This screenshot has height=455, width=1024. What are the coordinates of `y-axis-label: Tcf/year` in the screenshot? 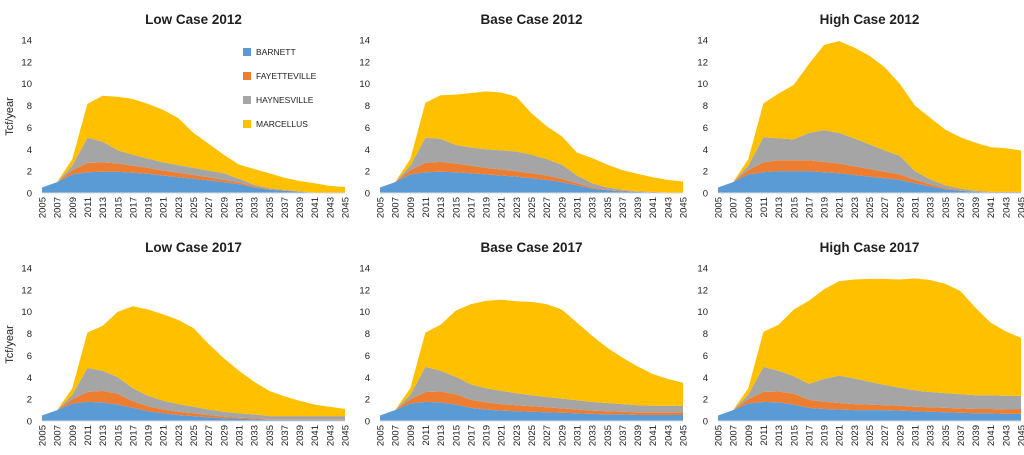 It's located at (10, 116).